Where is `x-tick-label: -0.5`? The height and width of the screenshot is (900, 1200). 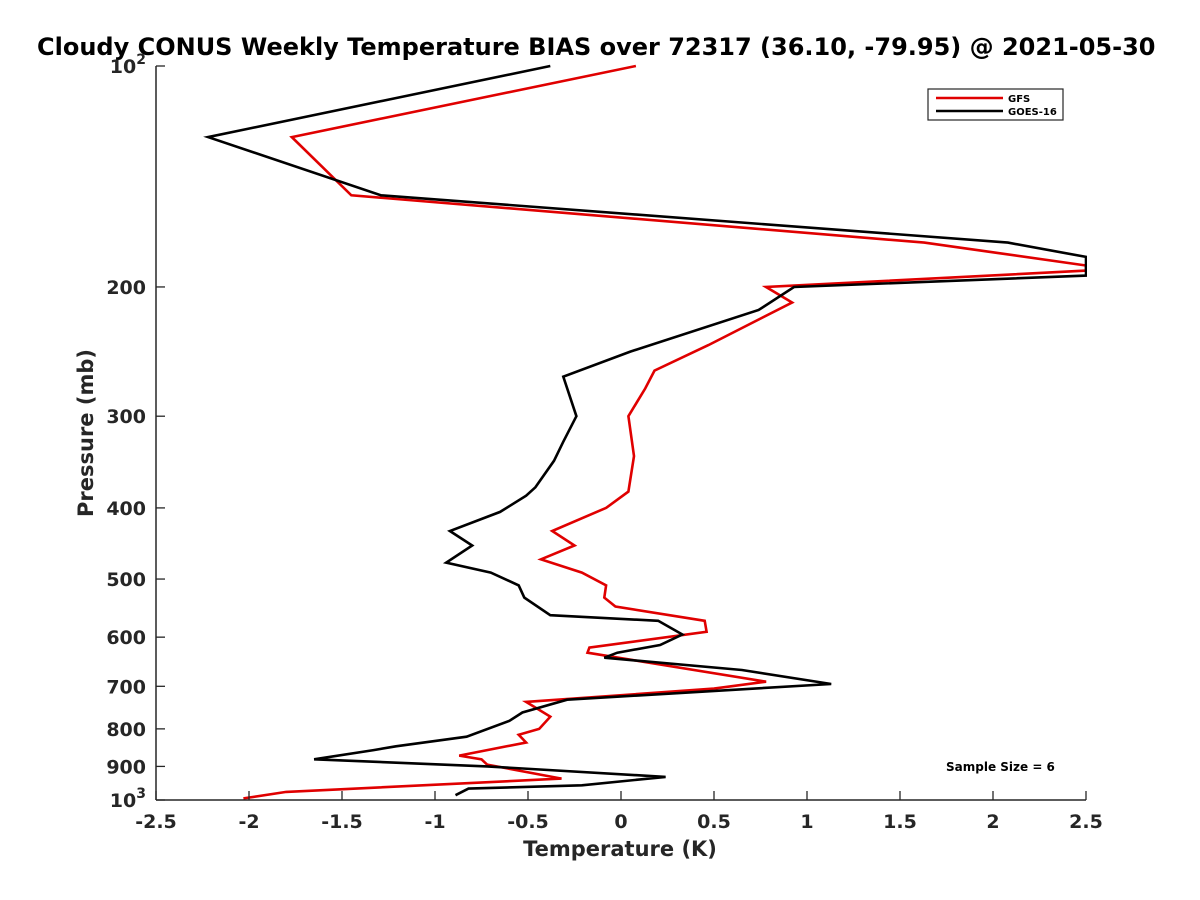
x-tick-label: -0.5 is located at coordinates (528, 822).